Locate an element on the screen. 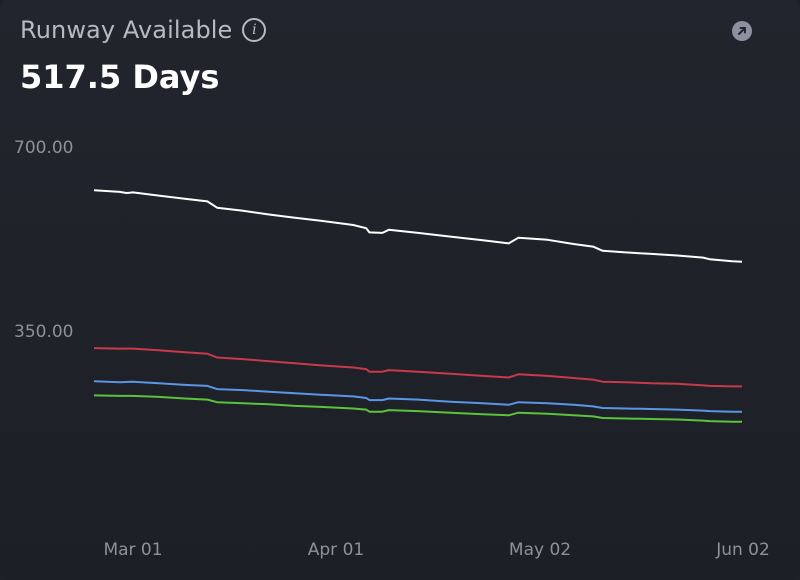 Image resolution: width=800 pixels, height=580 pixels. runway-value: 517.5 Days is located at coordinates (120, 77).